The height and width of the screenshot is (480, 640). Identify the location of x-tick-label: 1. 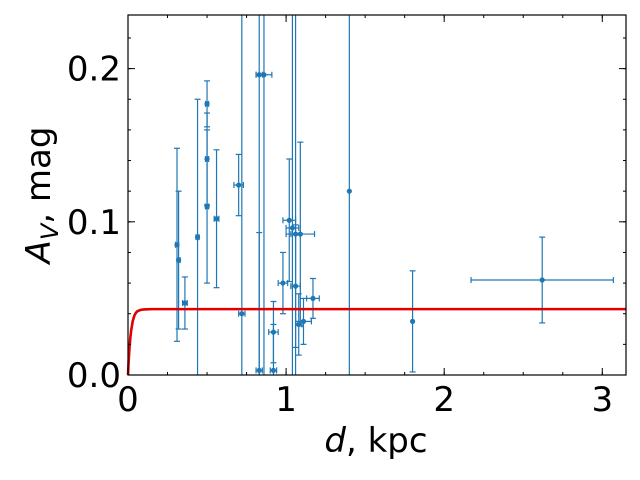
(286, 400).